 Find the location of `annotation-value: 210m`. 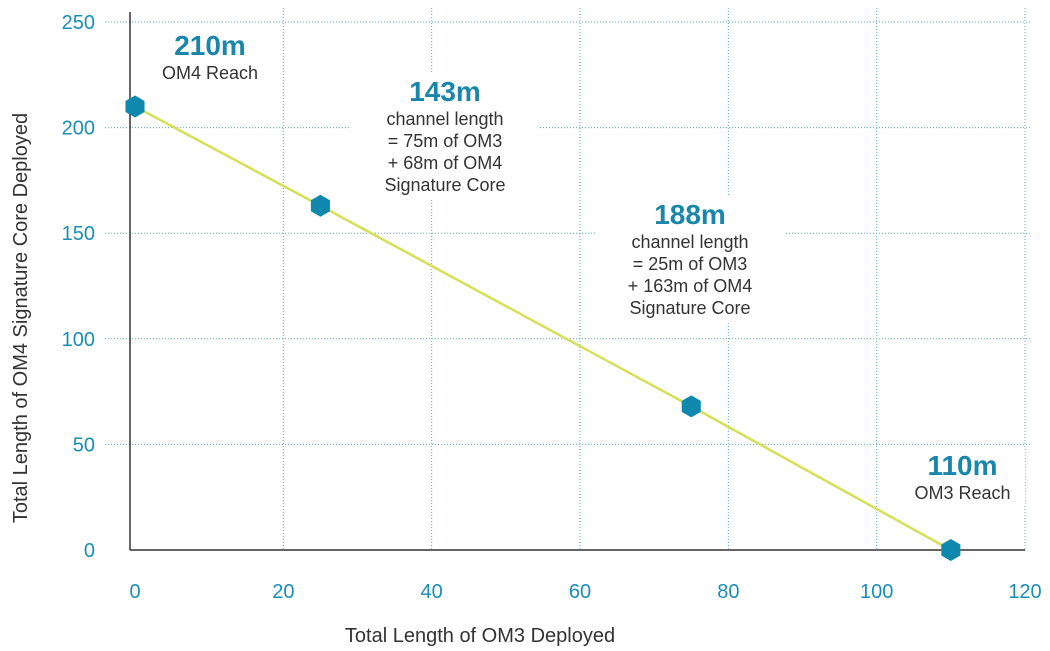

annotation-value: 210m is located at coordinates (210, 45).